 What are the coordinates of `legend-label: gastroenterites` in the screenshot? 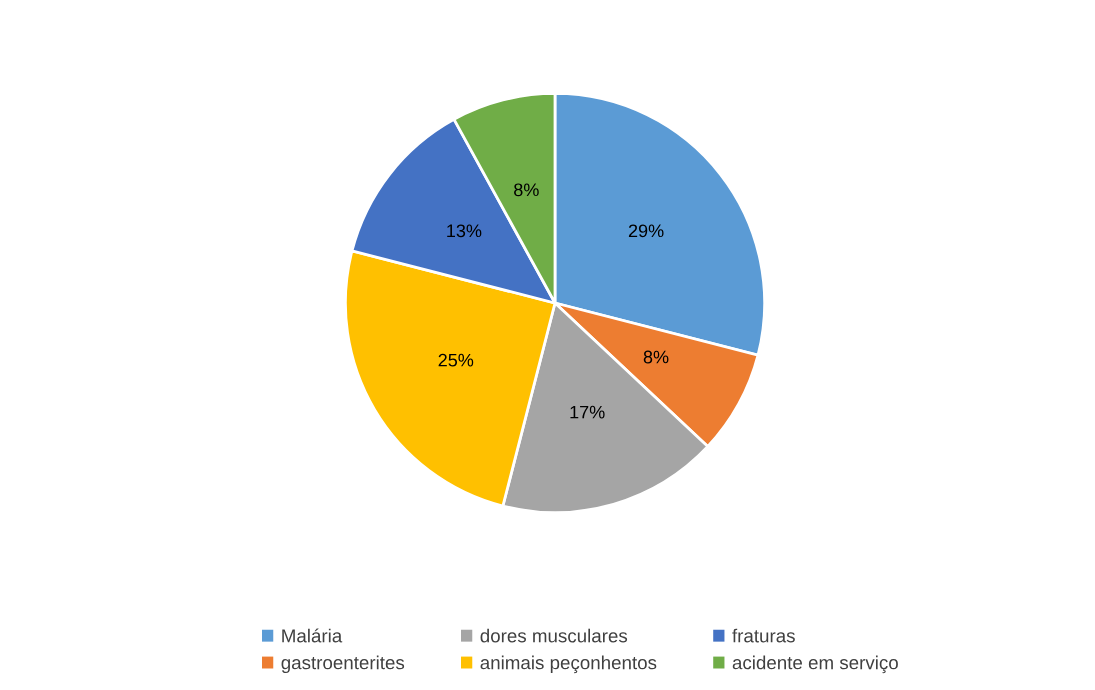 It's located at (343, 664).